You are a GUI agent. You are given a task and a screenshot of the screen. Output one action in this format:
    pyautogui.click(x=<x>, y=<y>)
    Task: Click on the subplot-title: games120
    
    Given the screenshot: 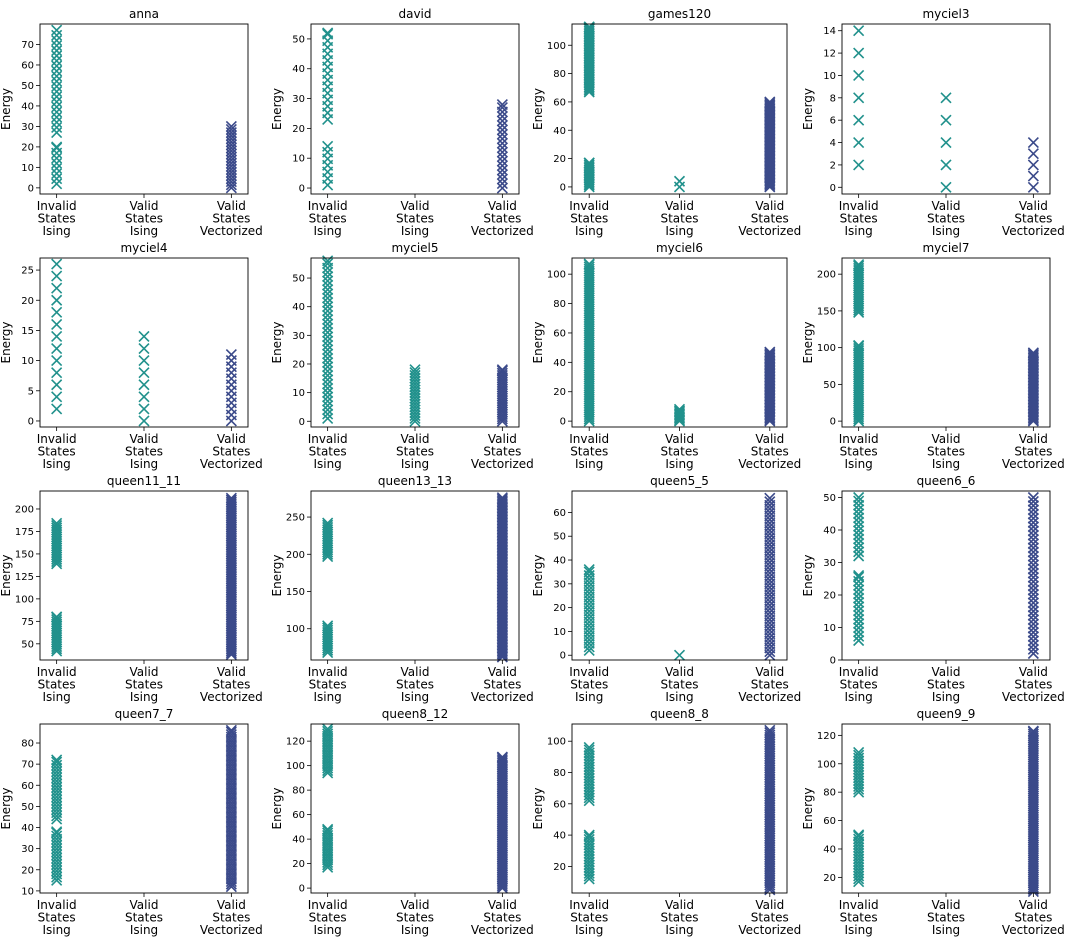 What is the action you would take?
    pyautogui.click(x=679, y=14)
    